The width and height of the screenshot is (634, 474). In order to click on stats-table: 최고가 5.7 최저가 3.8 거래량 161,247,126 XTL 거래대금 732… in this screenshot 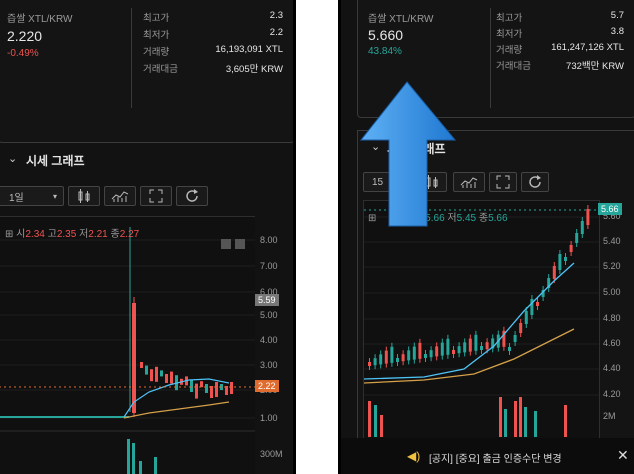, I will do `click(560, 42)`.